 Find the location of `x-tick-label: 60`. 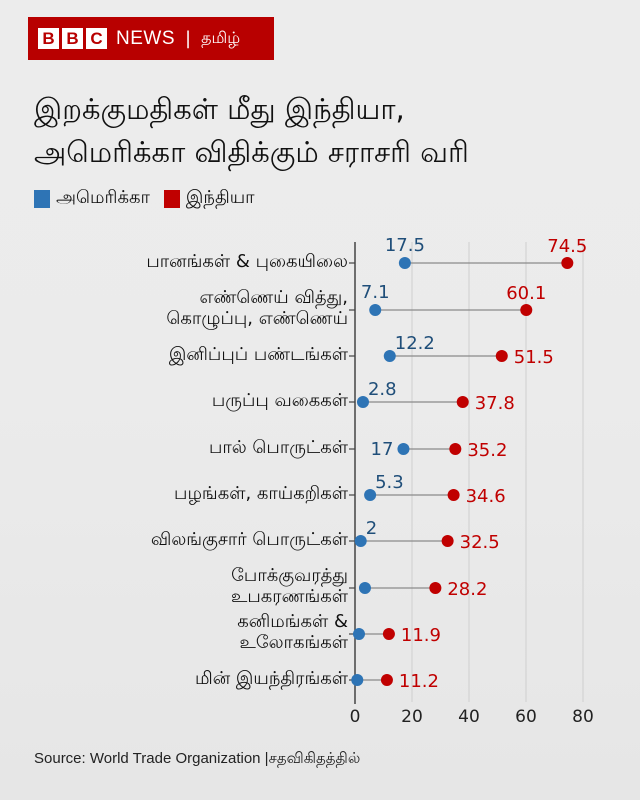

x-tick-label: 60 is located at coordinates (526, 717).